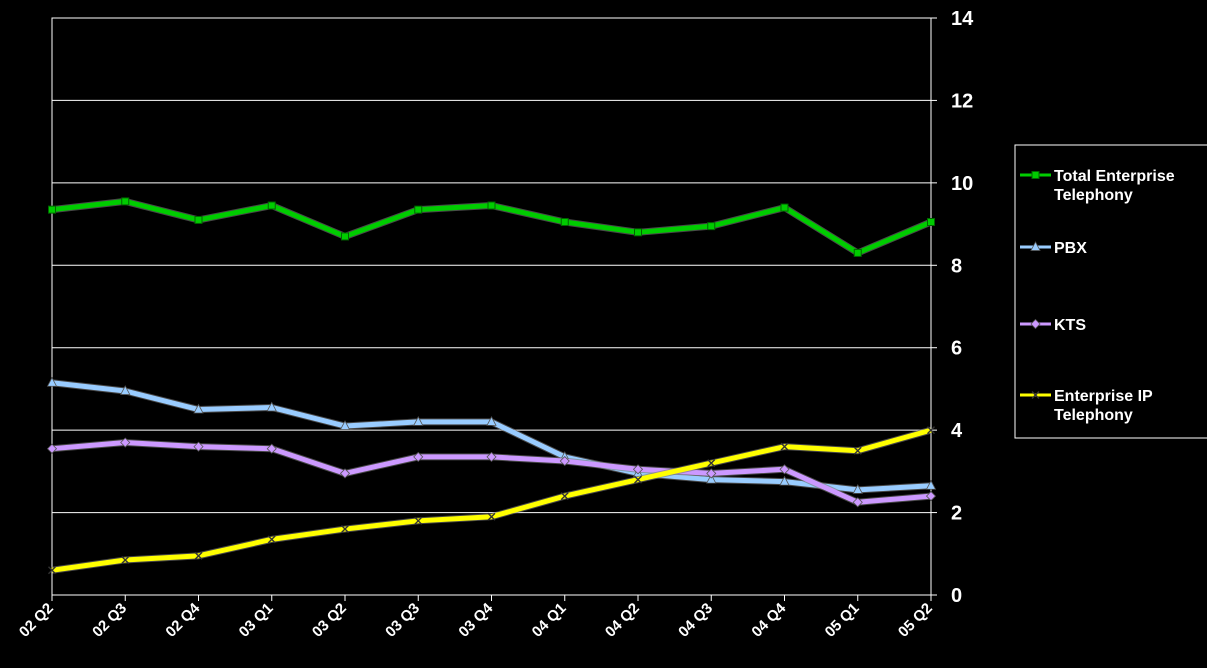 The width and height of the screenshot is (1207, 668). I want to click on x-tick-label: 02 Q3, so click(109, 620).